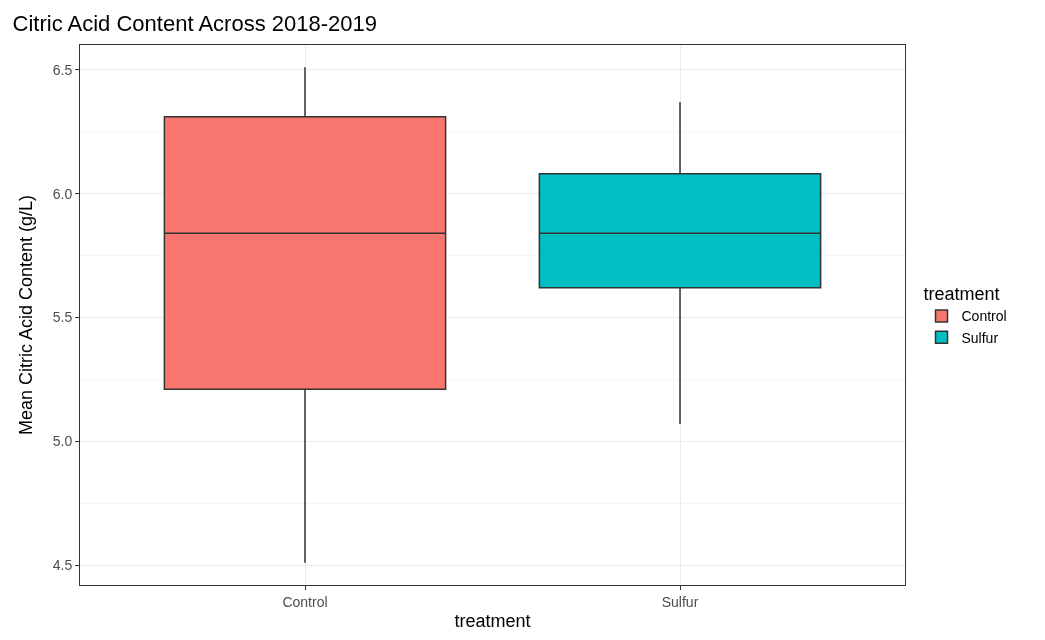 The height and width of the screenshot is (640, 1045). What do you see at coordinates (961, 294) in the screenshot?
I see `legend-title: treatment` at bounding box center [961, 294].